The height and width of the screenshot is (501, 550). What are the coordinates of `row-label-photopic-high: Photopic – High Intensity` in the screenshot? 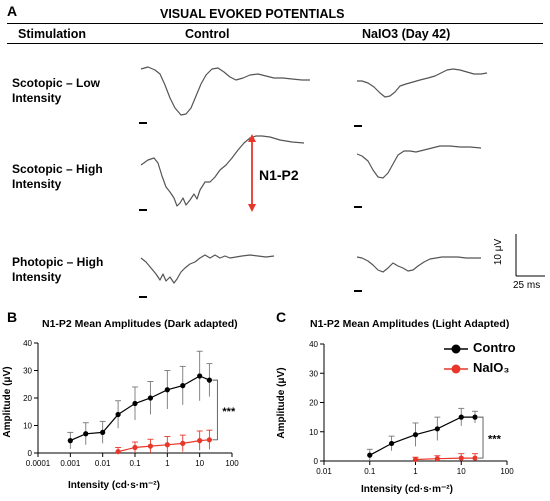 It's located at (57, 270).